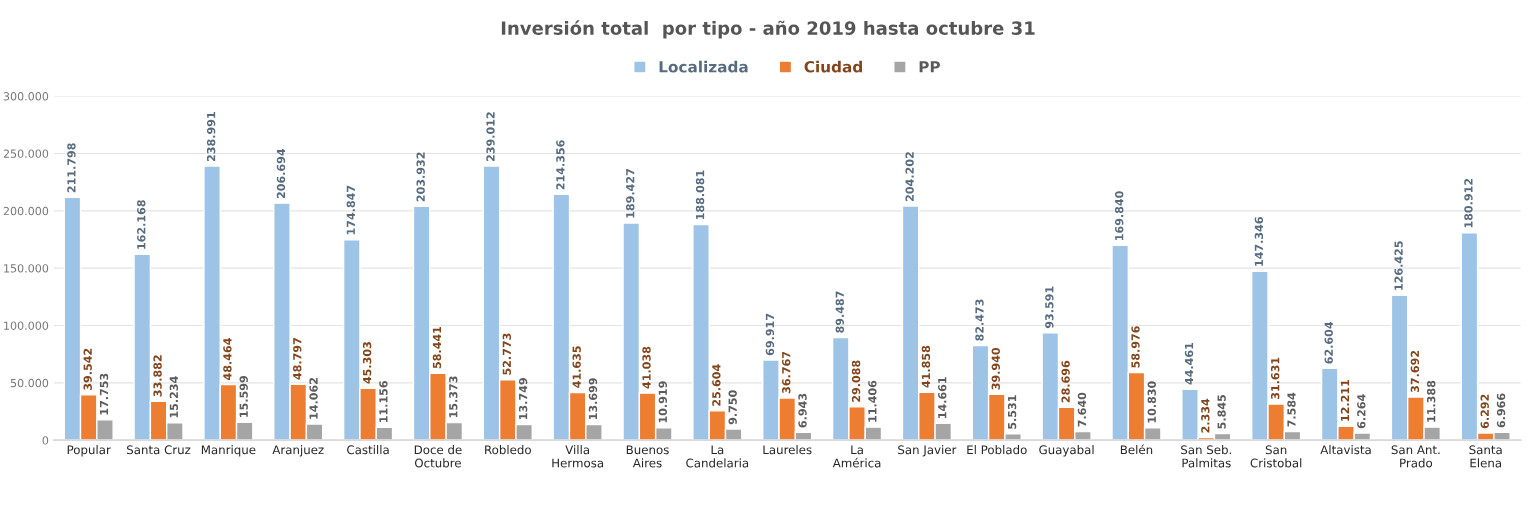  Describe the element at coordinates (1415, 371) in the screenshot. I see `data-label: 37.692` at that location.